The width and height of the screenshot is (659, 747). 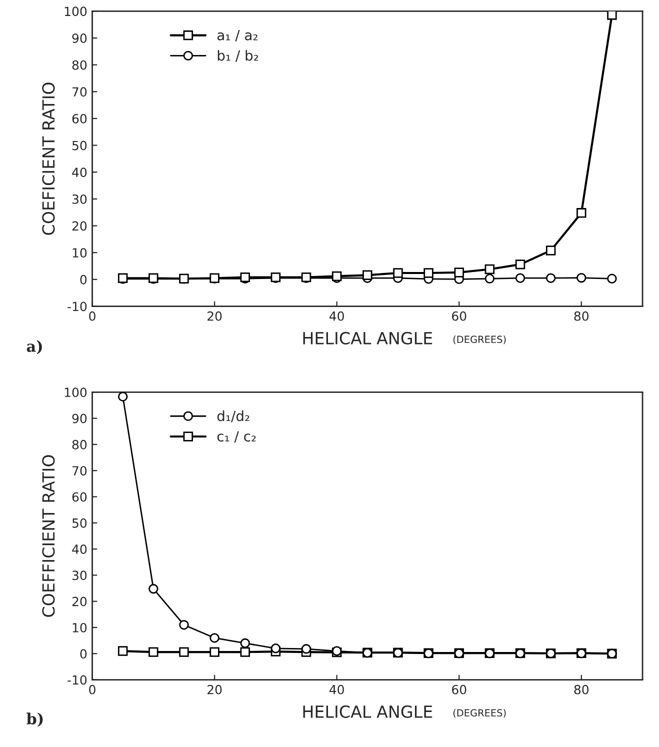 I want to click on y-axis-title: COEFFICIENT RATIO, so click(x=48, y=536).